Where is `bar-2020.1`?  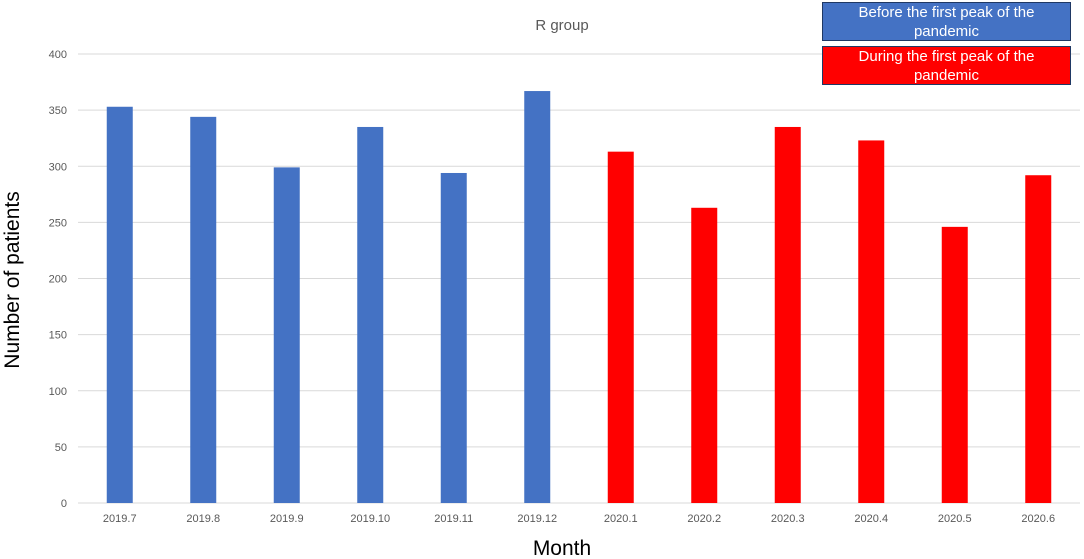
bar-2020.1 is located at coordinates (620, 327).